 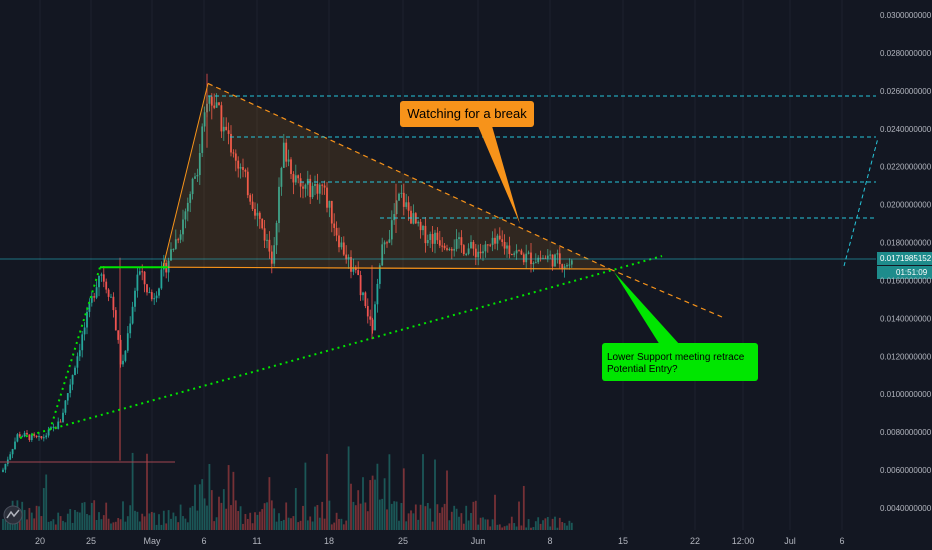 I want to click on support-callout, so click(x=680, y=362).